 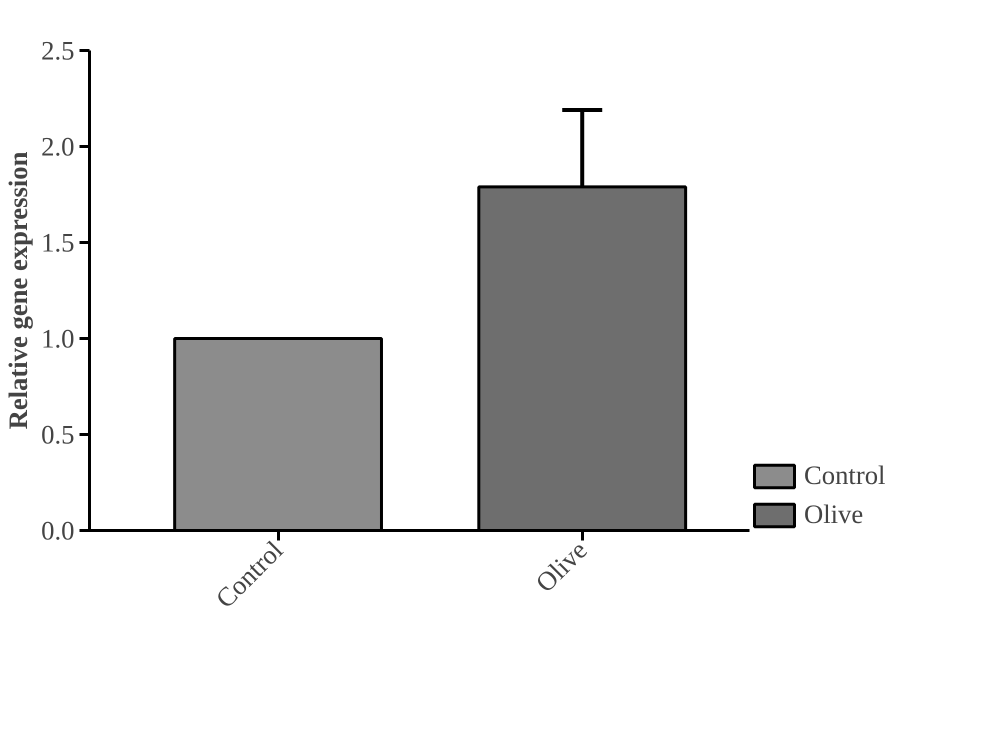 I want to click on y-tick-label: 2.5, so click(x=58, y=51).